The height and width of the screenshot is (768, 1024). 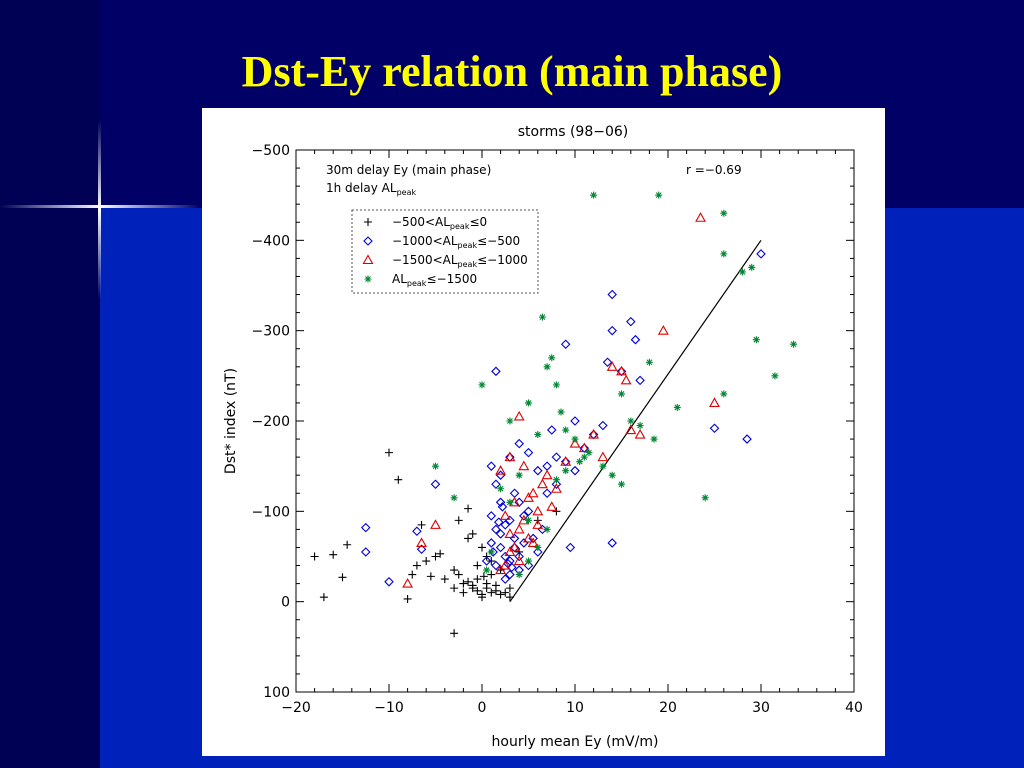 I want to click on annotation-delay-al: 1h delay ALpeak, so click(x=371, y=189).